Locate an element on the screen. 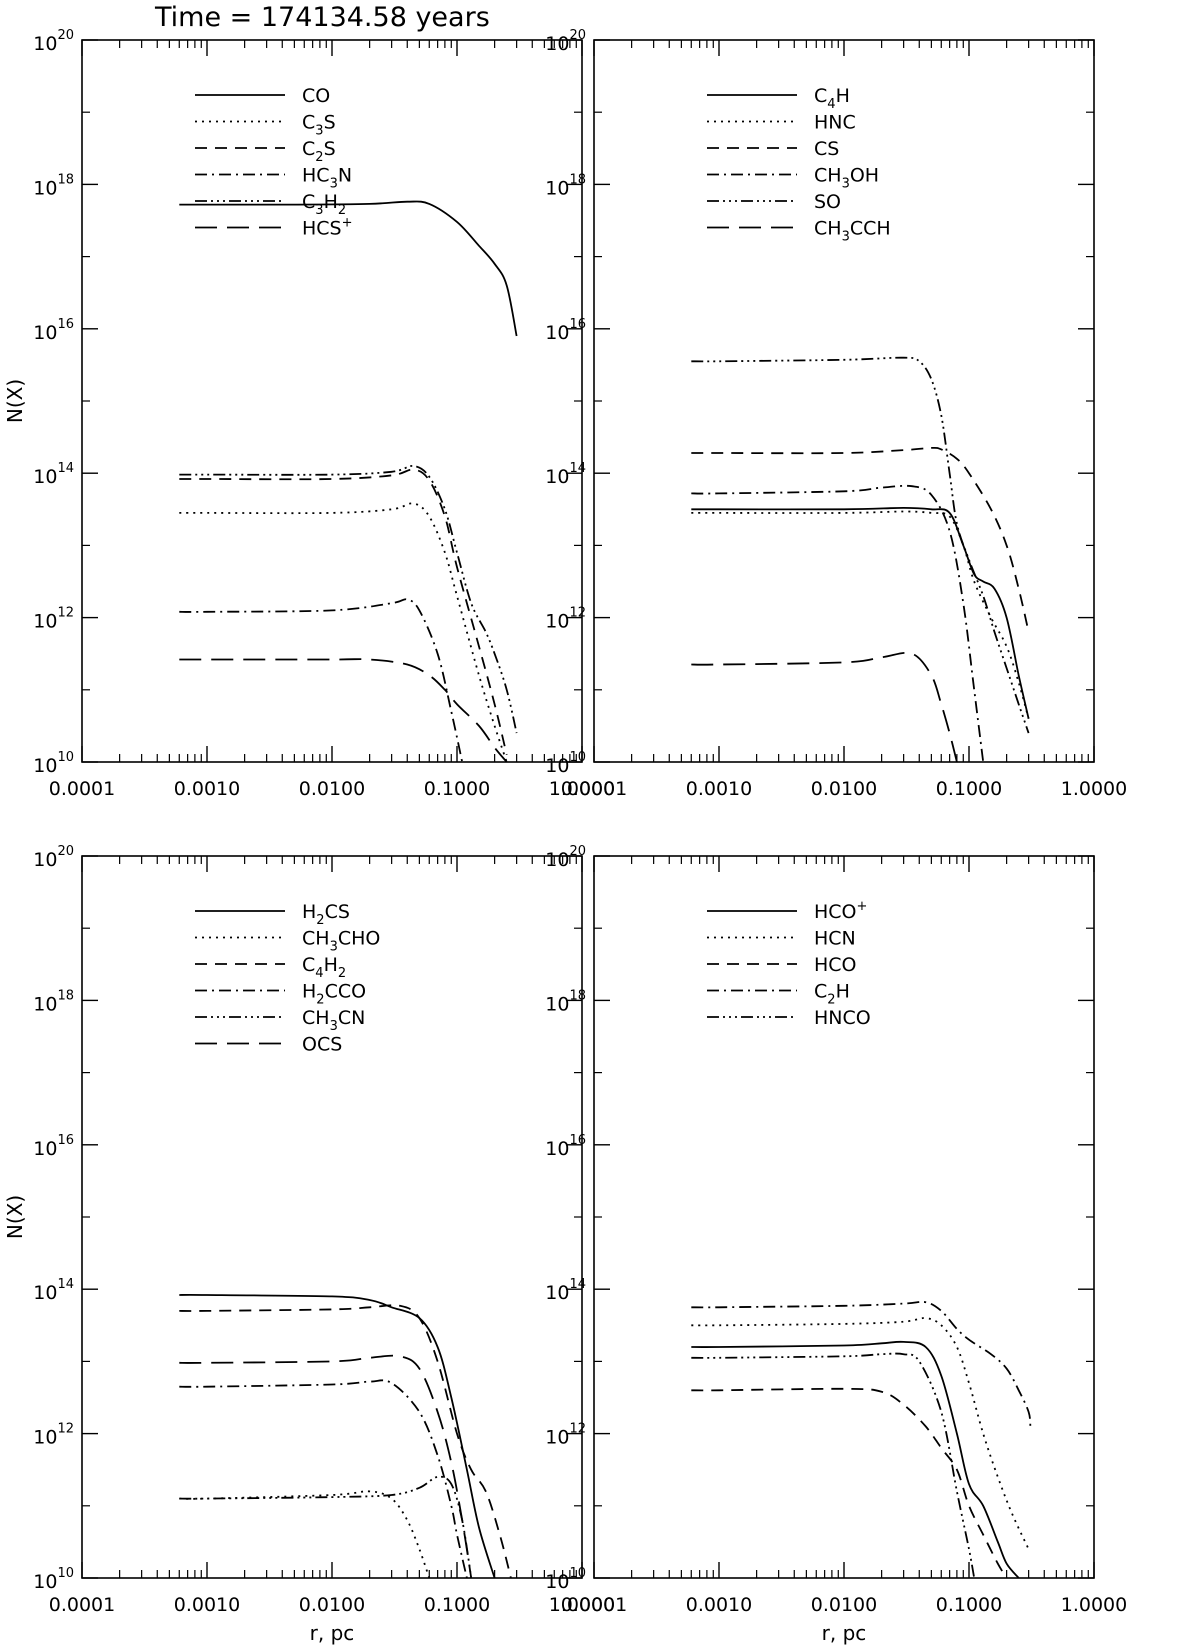 This screenshot has width=1200, height=1648. series-line-c2h is located at coordinates (861, 1363).